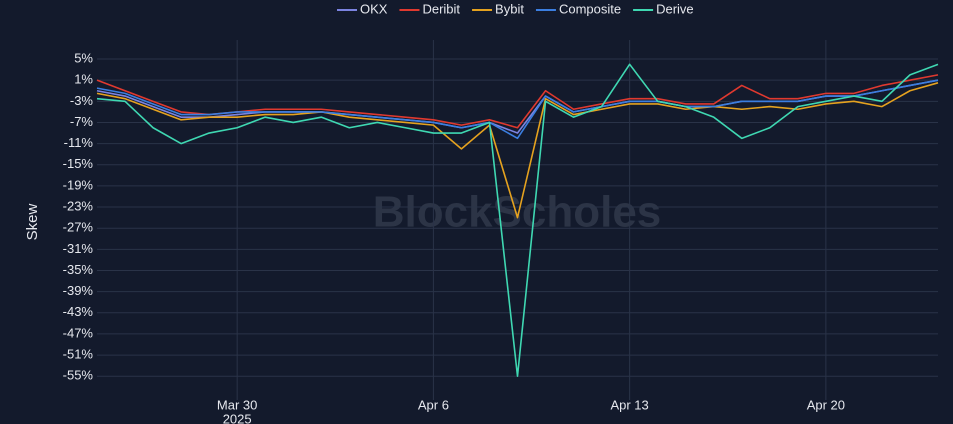 Image resolution: width=953 pixels, height=424 pixels. What do you see at coordinates (78, 163) in the screenshot?
I see `y-tick-label: -15%` at bounding box center [78, 163].